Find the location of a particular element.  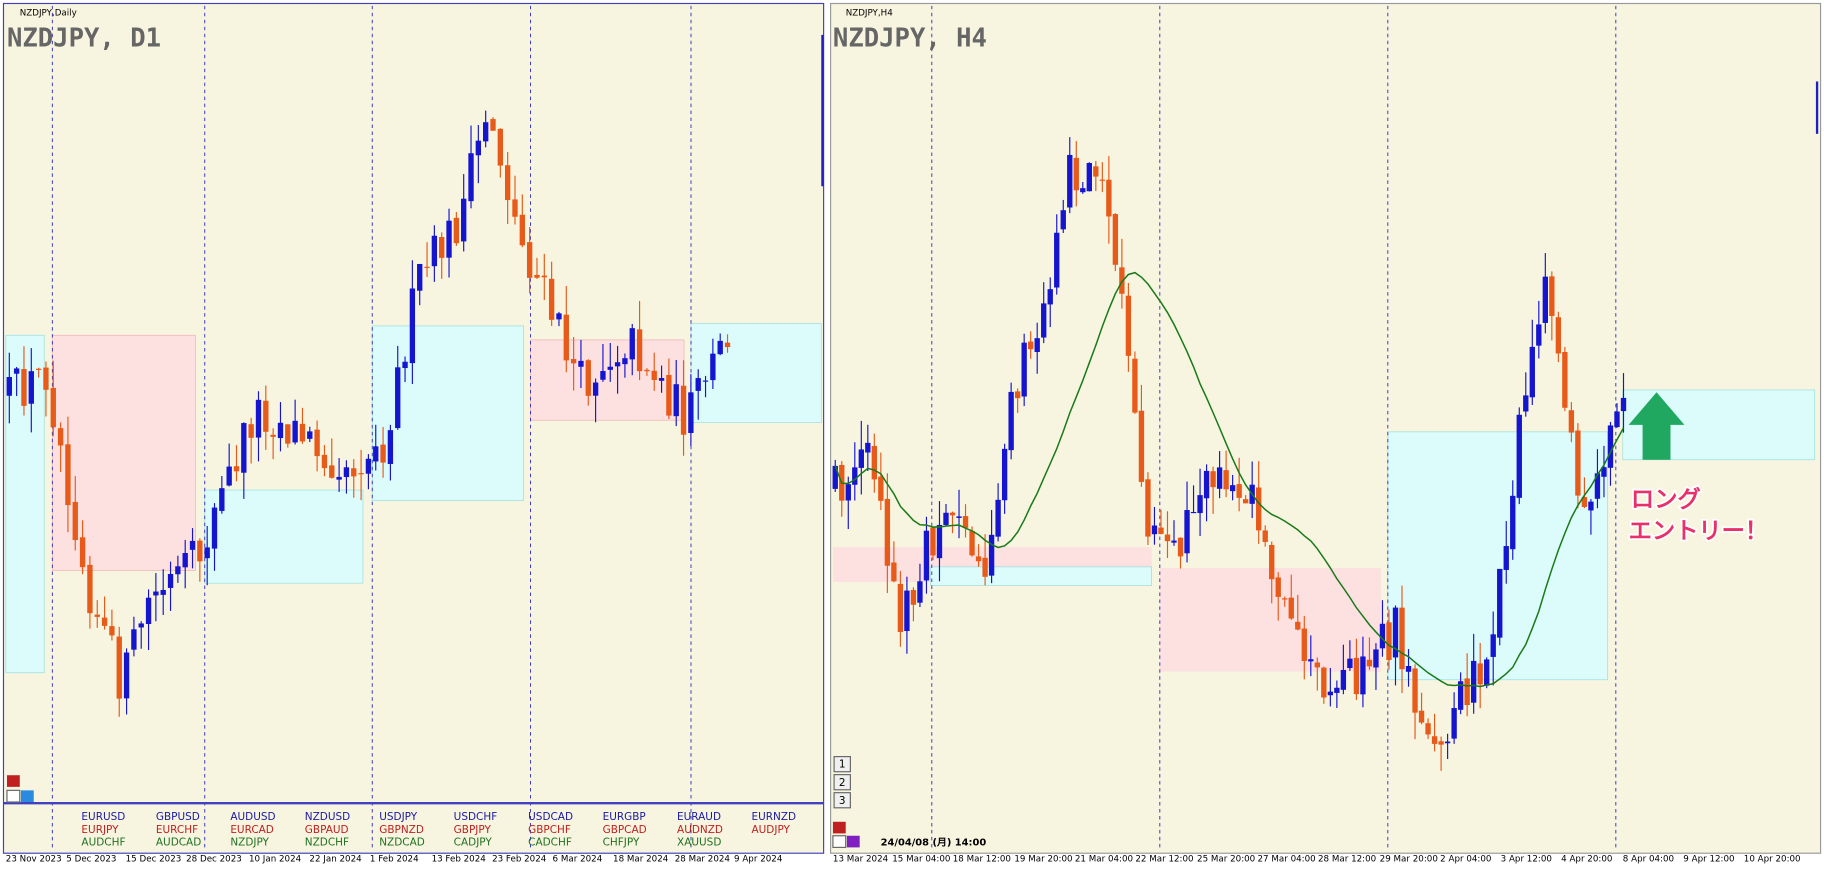

x-label: 25 Mar 20:00 is located at coordinates (1226, 860).